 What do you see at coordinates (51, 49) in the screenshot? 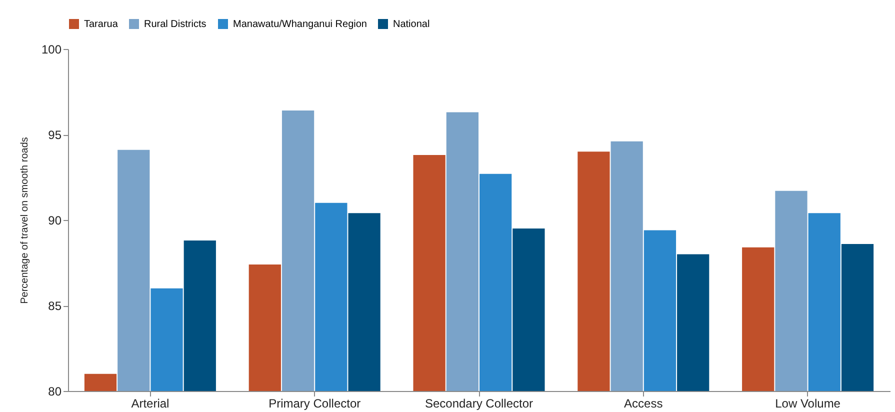
I see `y-tick-label: 100` at bounding box center [51, 49].